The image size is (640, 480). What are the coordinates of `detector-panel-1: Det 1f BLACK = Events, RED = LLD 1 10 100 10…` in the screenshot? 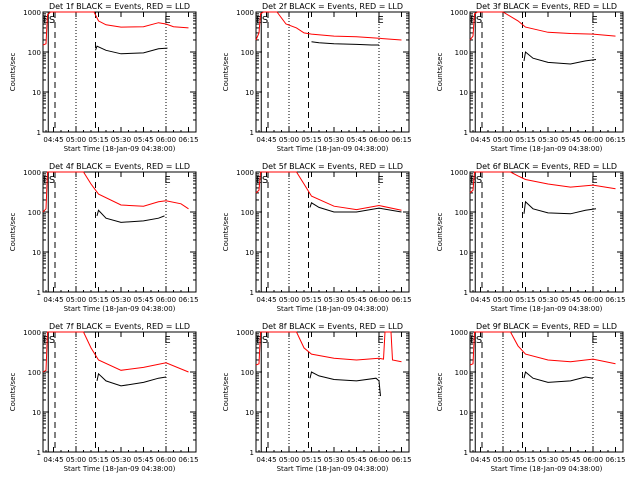 It's located at (104, 77).